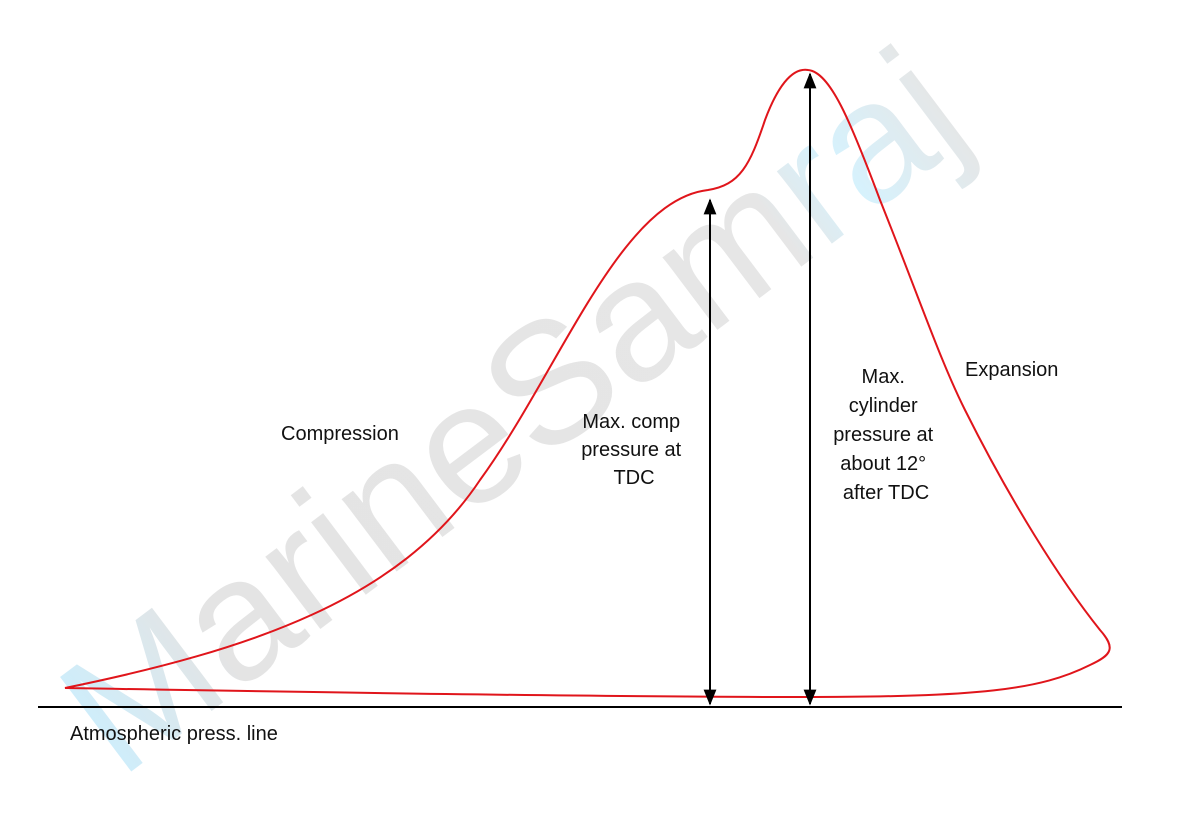 Image resolution: width=1180 pixels, height=834 pixels. Describe the element at coordinates (886, 493) in the screenshot. I see `label-line: after TDC` at that location.